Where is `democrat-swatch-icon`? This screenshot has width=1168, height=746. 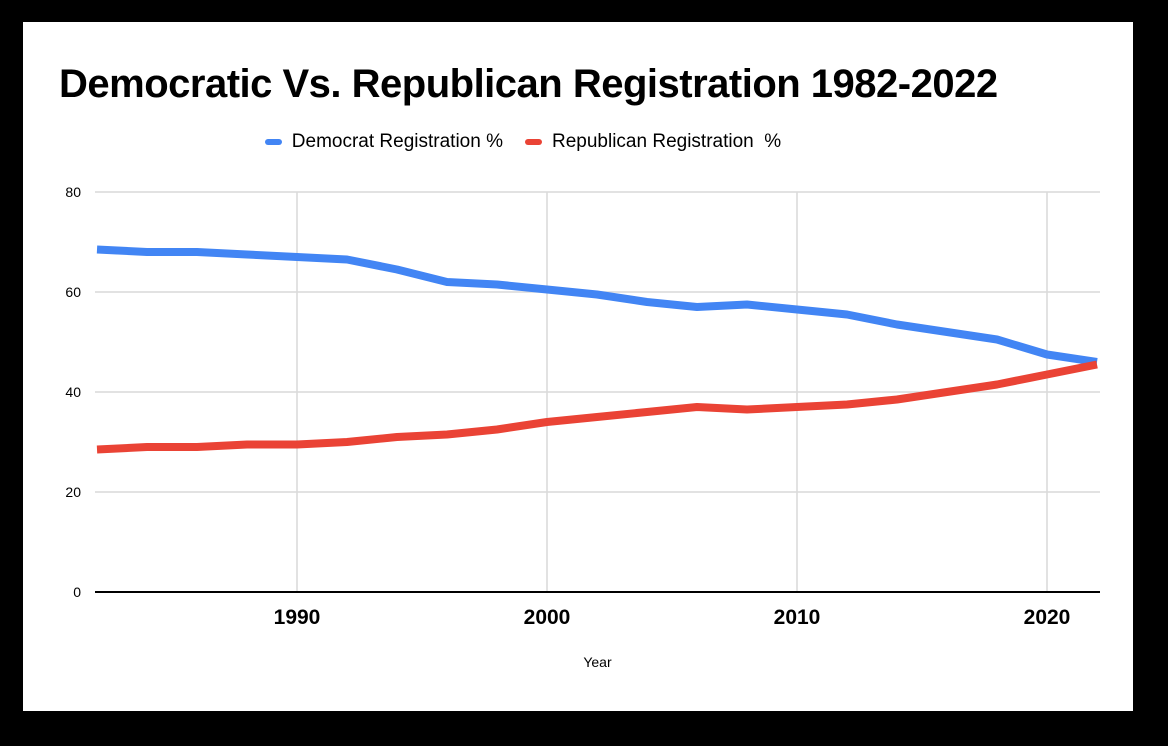
democrat-swatch-icon is located at coordinates (273, 142).